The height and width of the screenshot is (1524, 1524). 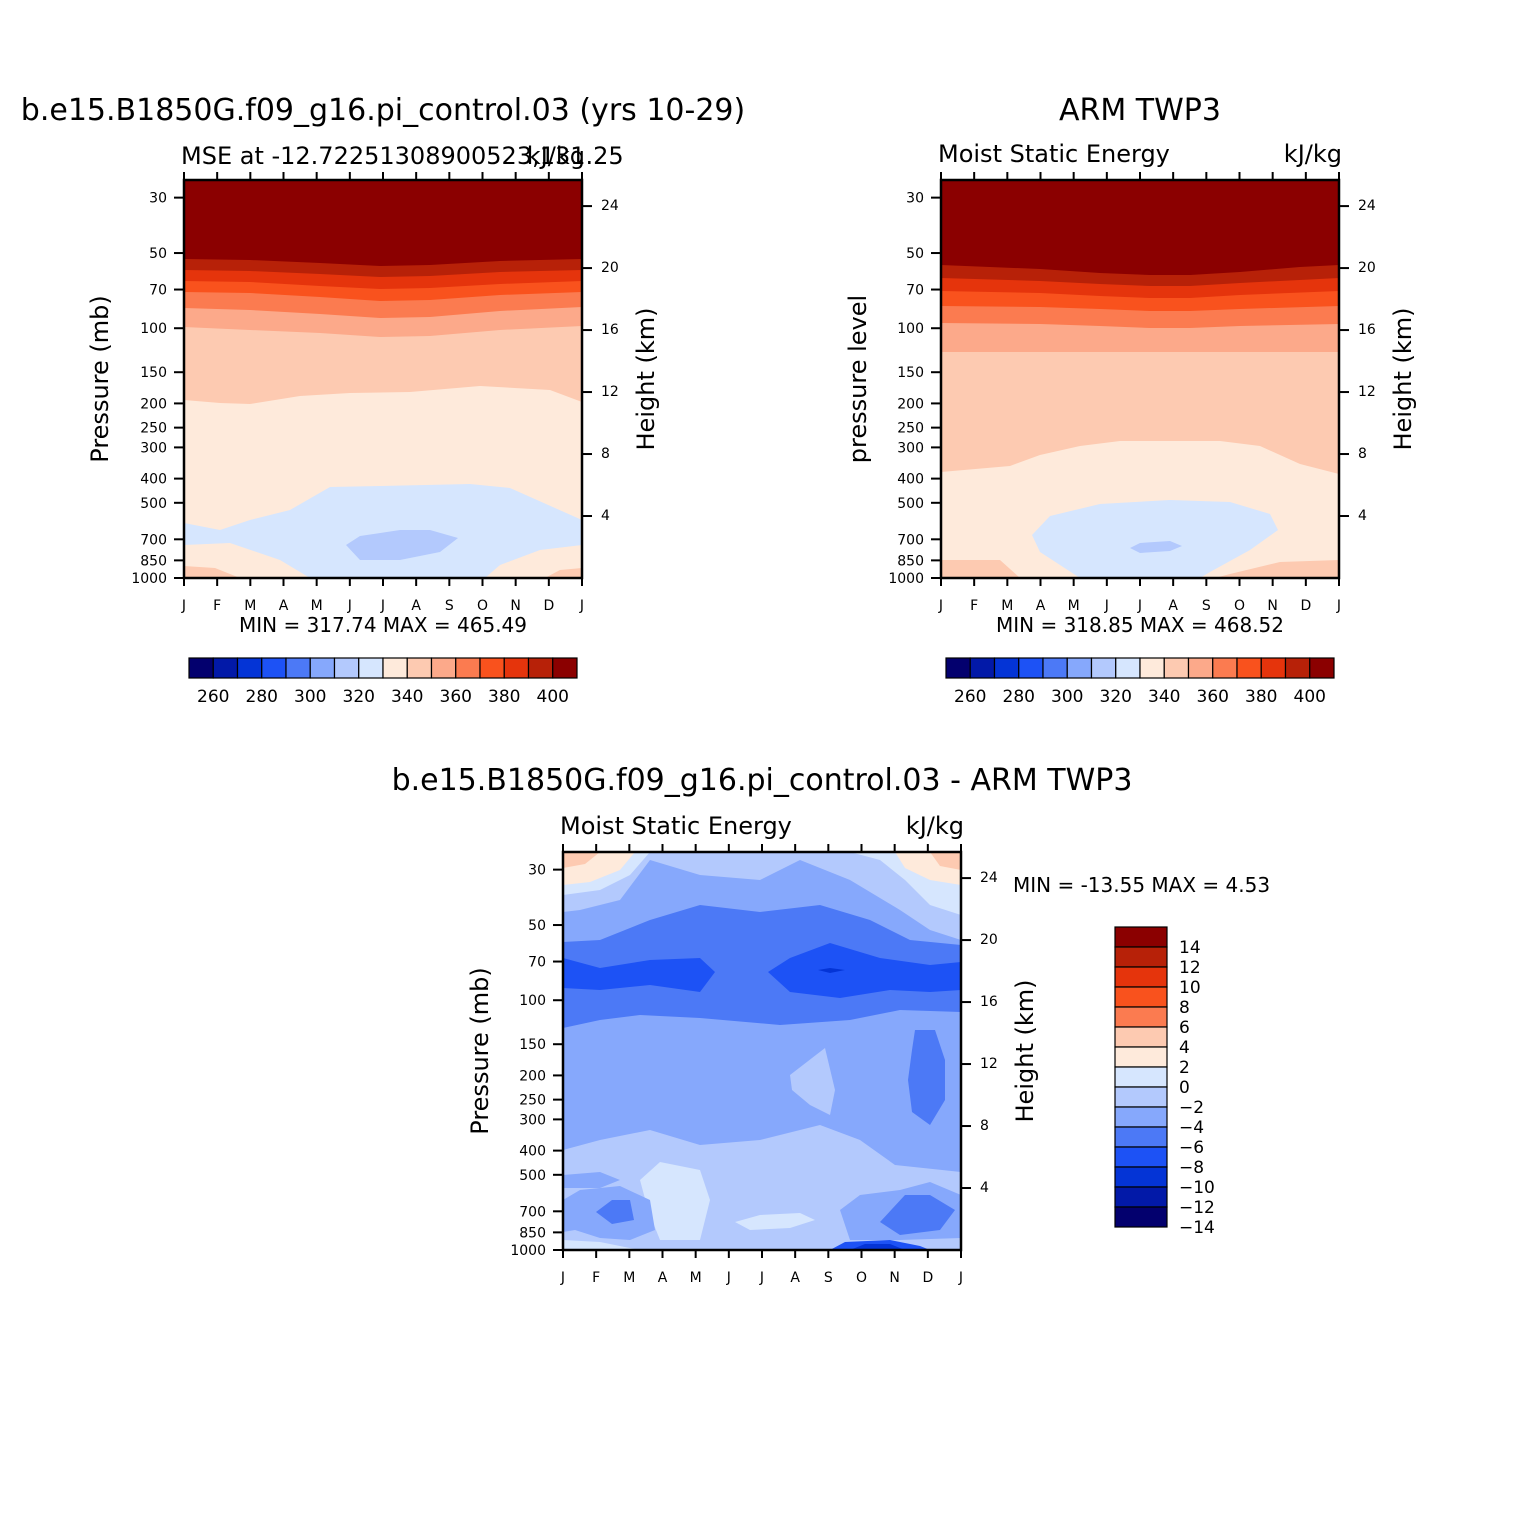 I want to click on panel-obs-minmax: MIN = 318.85 MAX = 468.52, so click(x=1140, y=625).